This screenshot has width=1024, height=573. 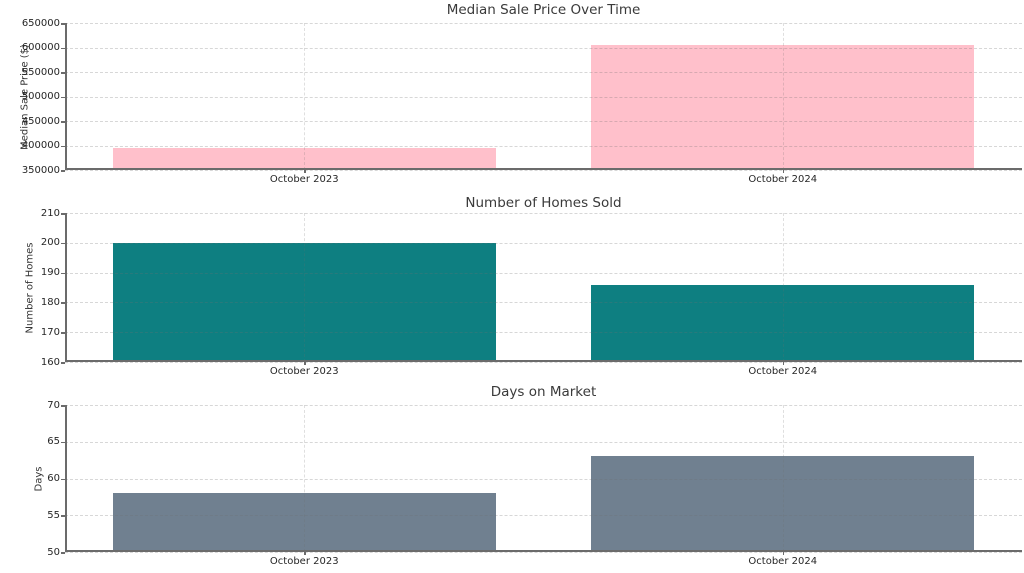 What do you see at coordinates (40, 96) in the screenshot?
I see `y-tick-label: 500000` at bounding box center [40, 96].